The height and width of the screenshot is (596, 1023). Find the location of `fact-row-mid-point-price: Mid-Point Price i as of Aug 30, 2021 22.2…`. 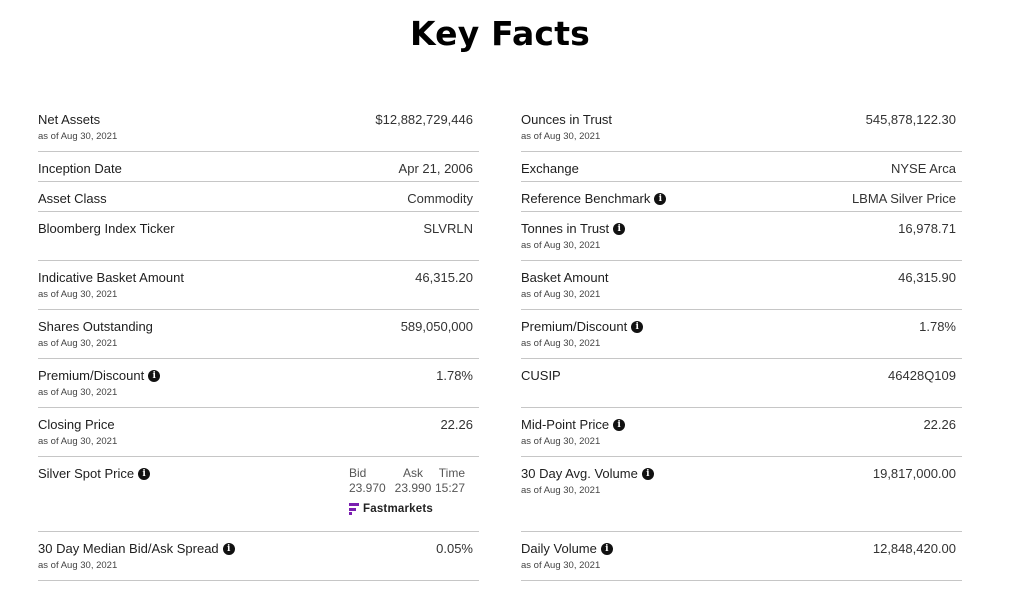

fact-row-mid-point-price: Mid-Point Price i as of Aug 30, 2021 22.2… is located at coordinates (741, 432).